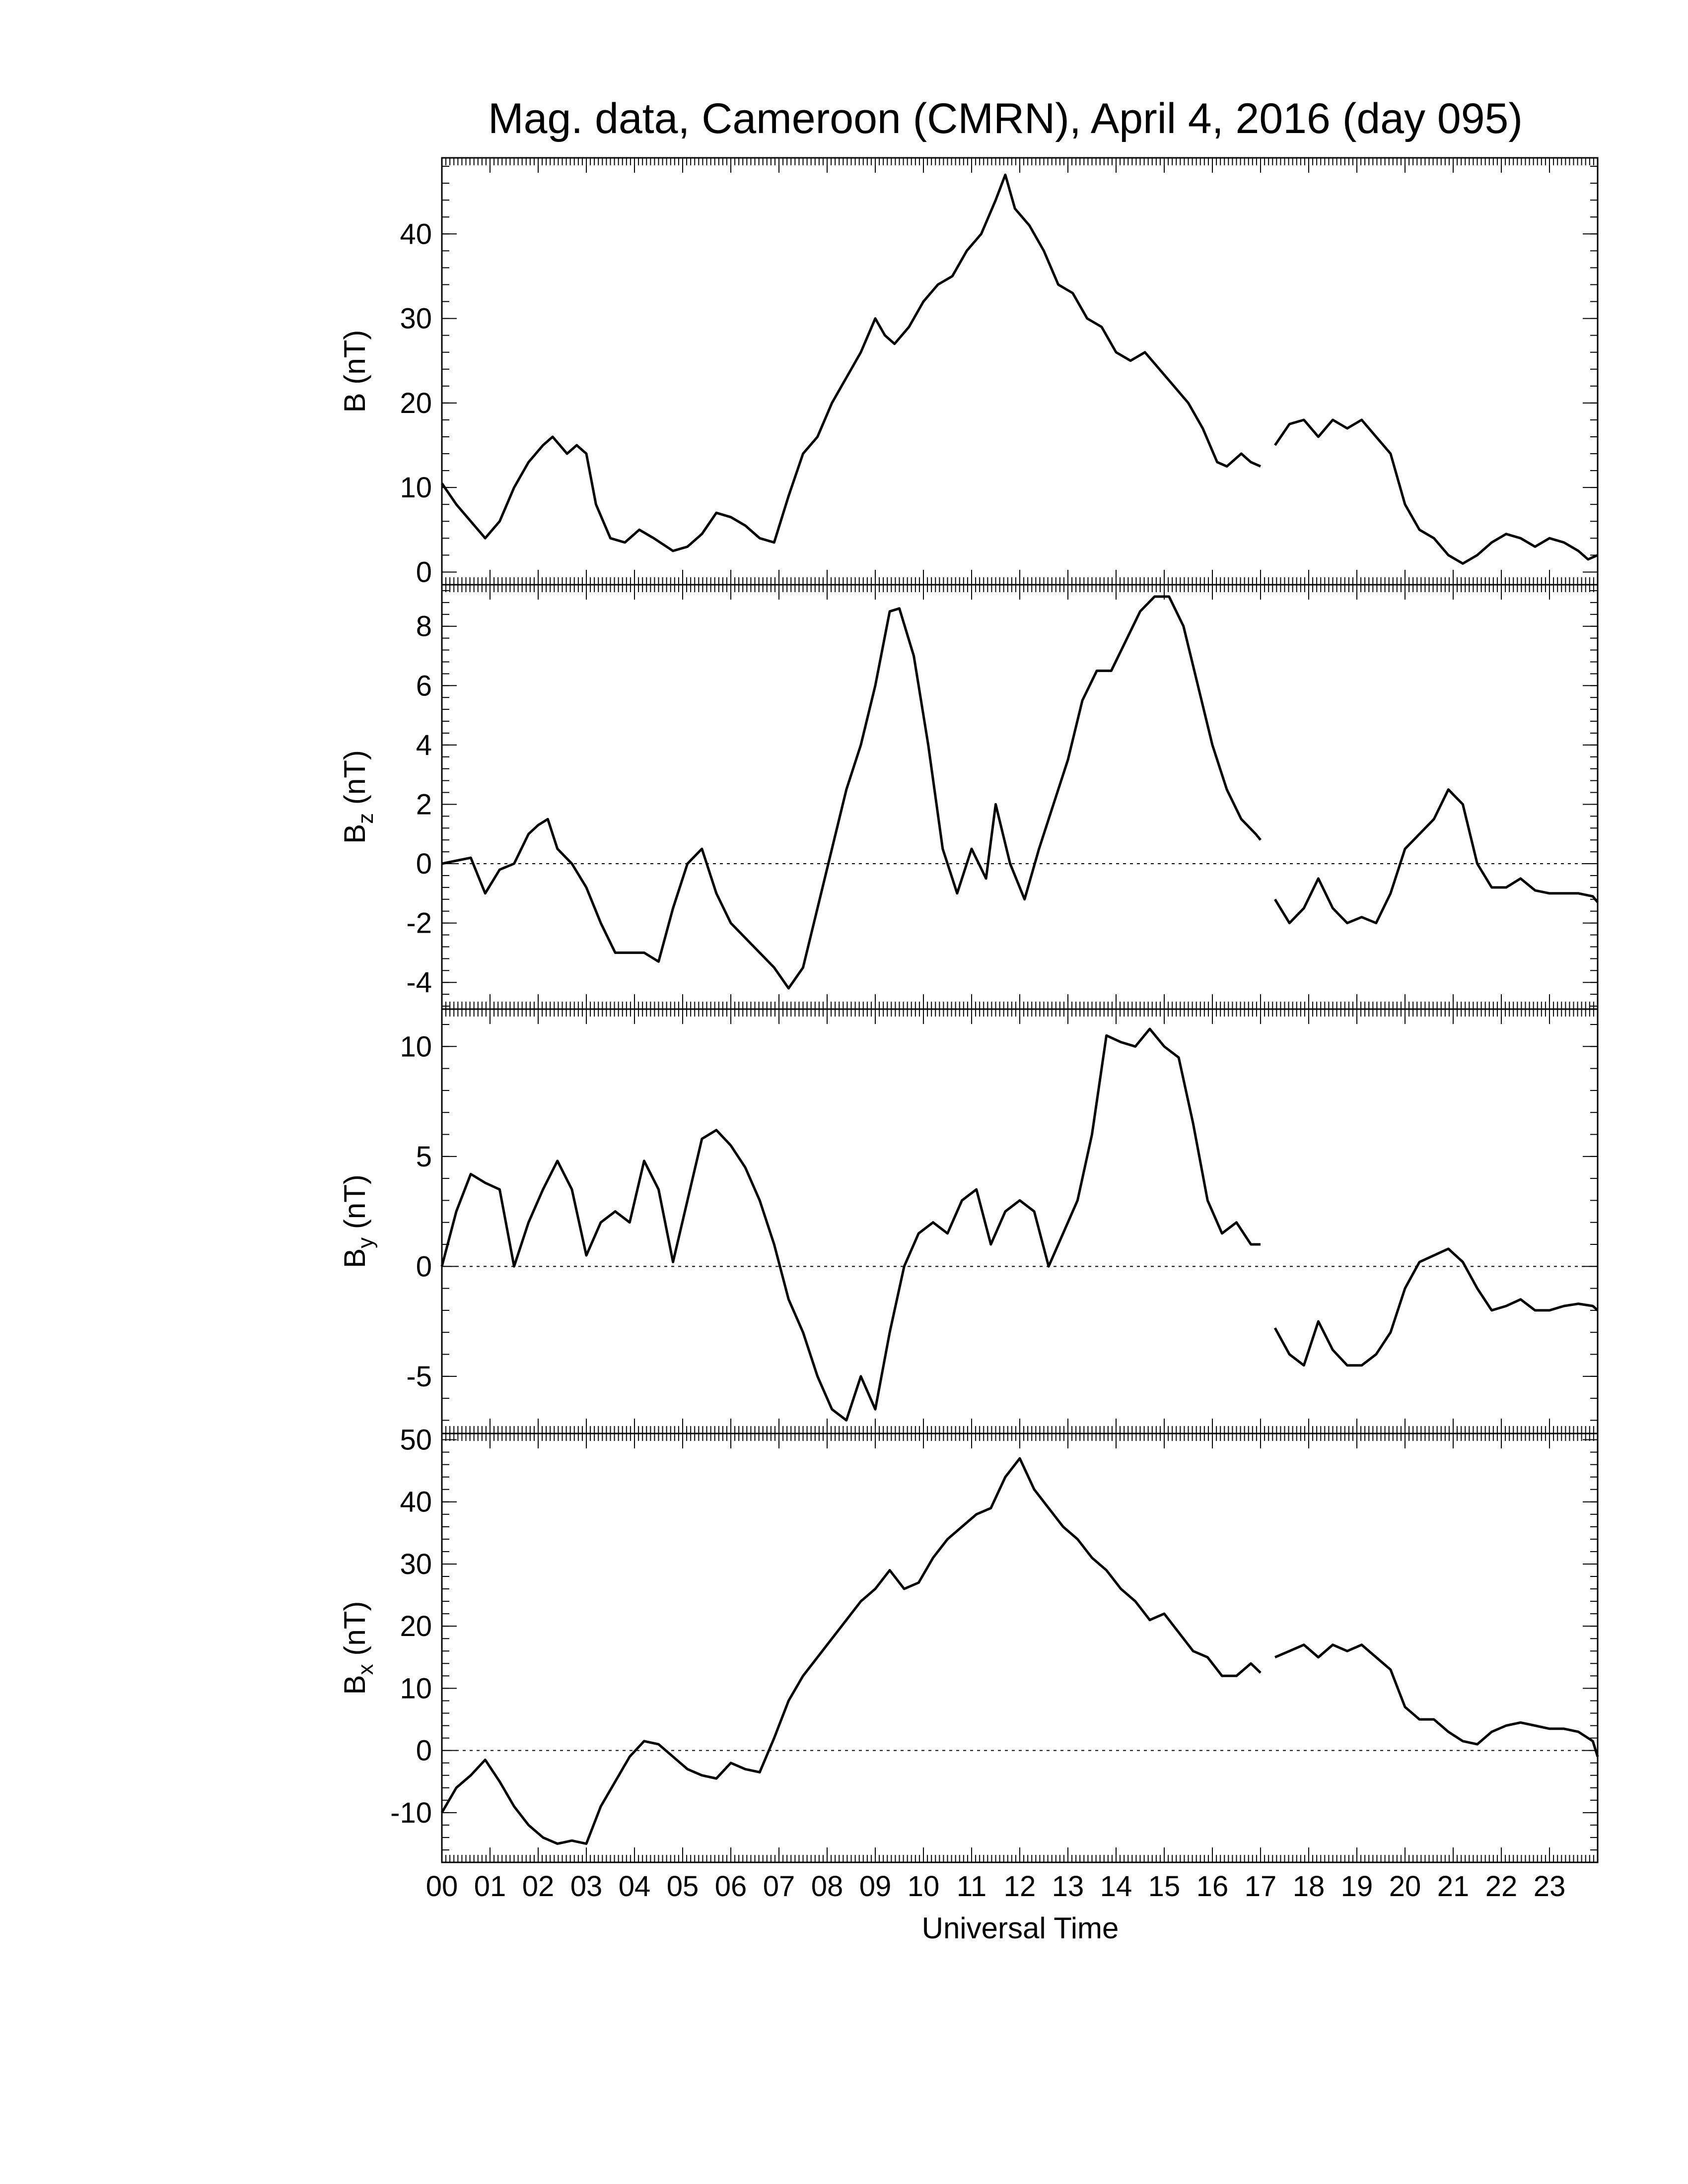  What do you see at coordinates (1212, 1886) in the screenshot?
I see `x-tick-label: 16` at bounding box center [1212, 1886].